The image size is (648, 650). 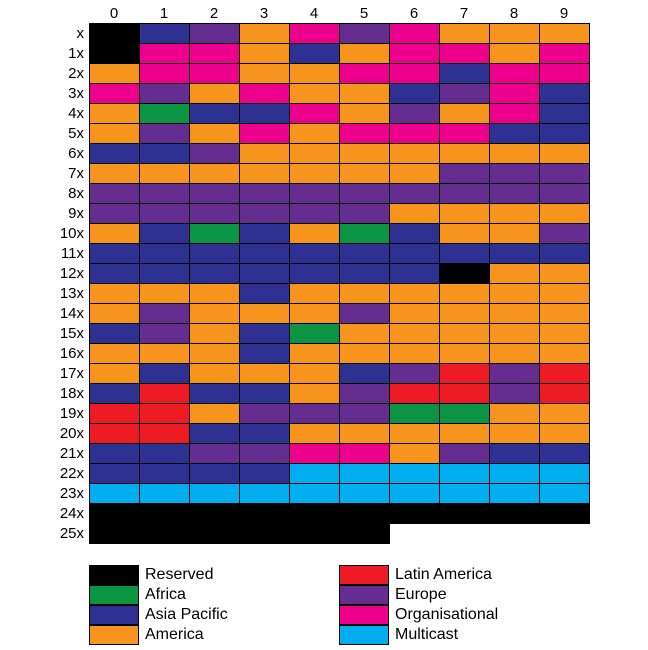 I want to click on row-label: 9x, so click(x=76, y=213).